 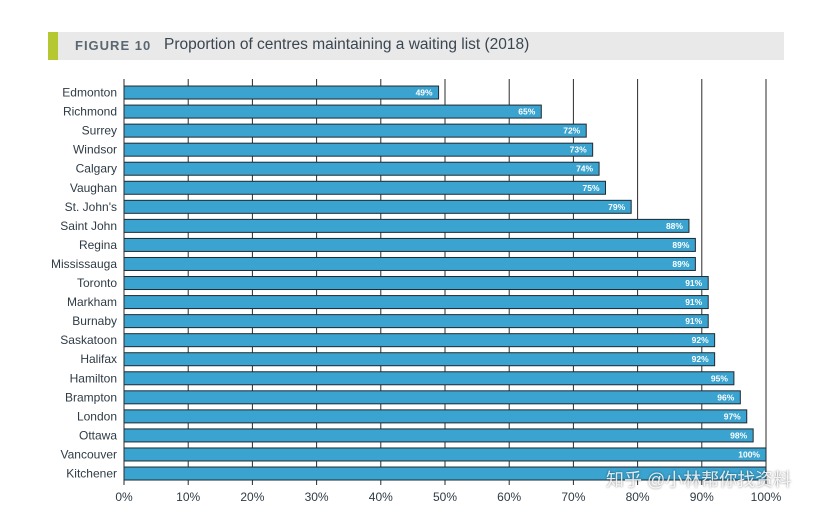 I want to click on data-label: 100%, so click(x=749, y=454).